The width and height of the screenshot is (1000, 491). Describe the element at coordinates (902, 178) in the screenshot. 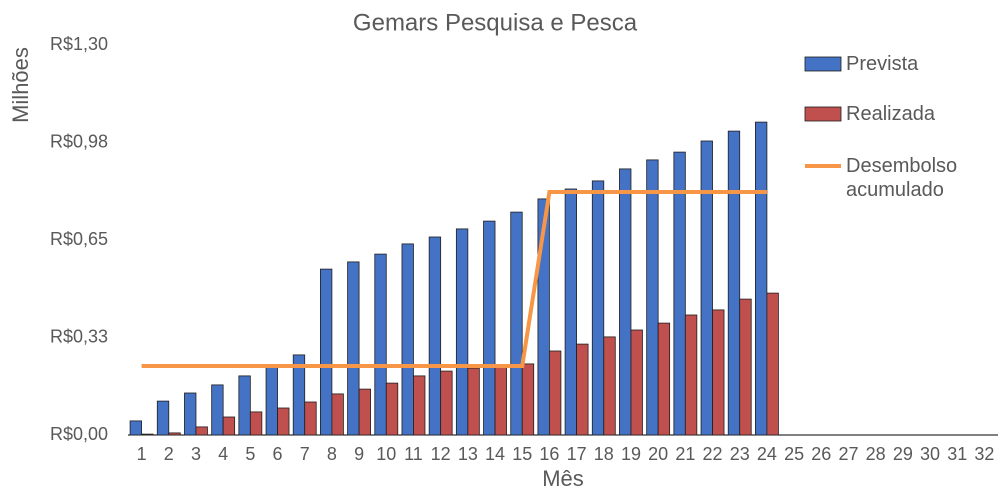

I see `legend-label: Desembolso acumulado` at that location.